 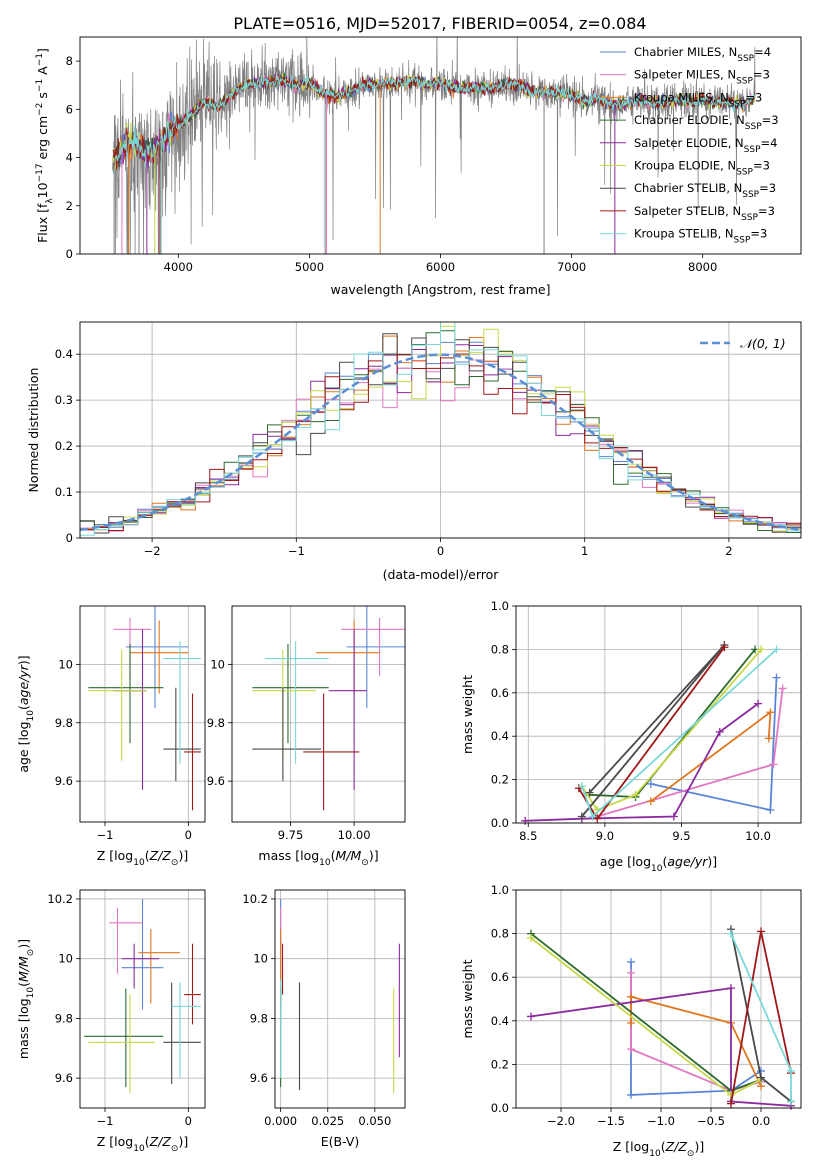 I want to click on x-tick-label: −2.0, so click(x=561, y=1121).